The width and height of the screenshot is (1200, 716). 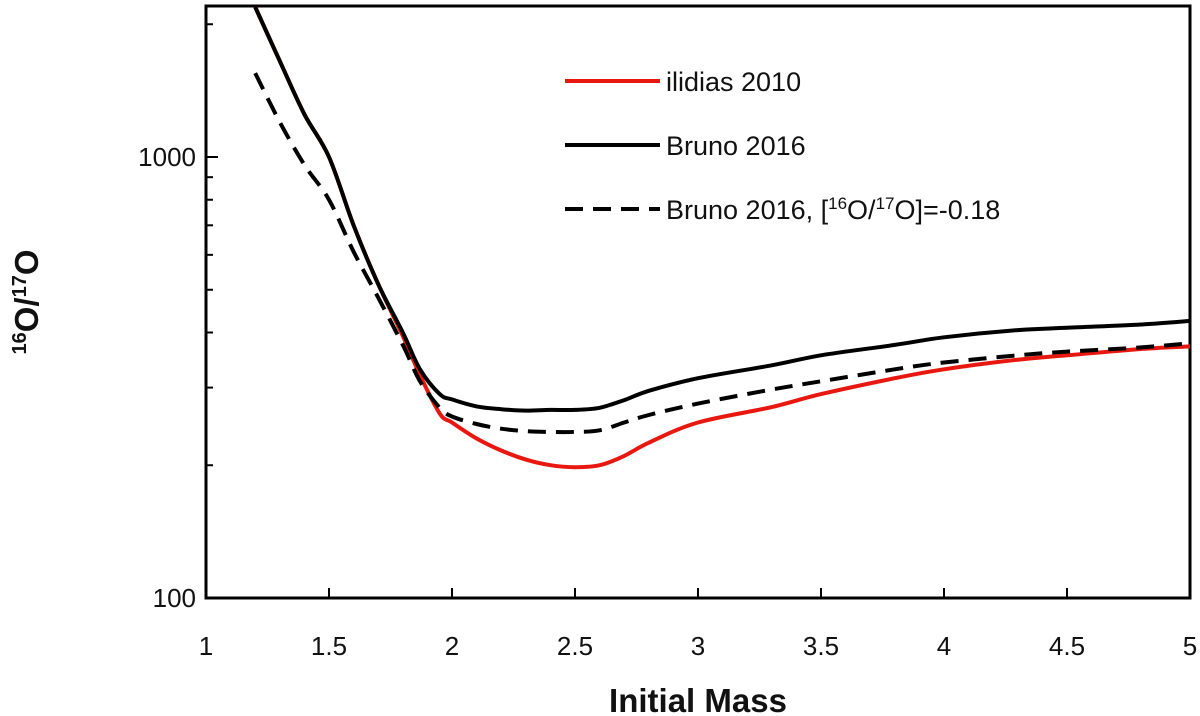 What do you see at coordinates (329, 646) in the screenshot?
I see `x-tick-label-1: 1.5` at bounding box center [329, 646].